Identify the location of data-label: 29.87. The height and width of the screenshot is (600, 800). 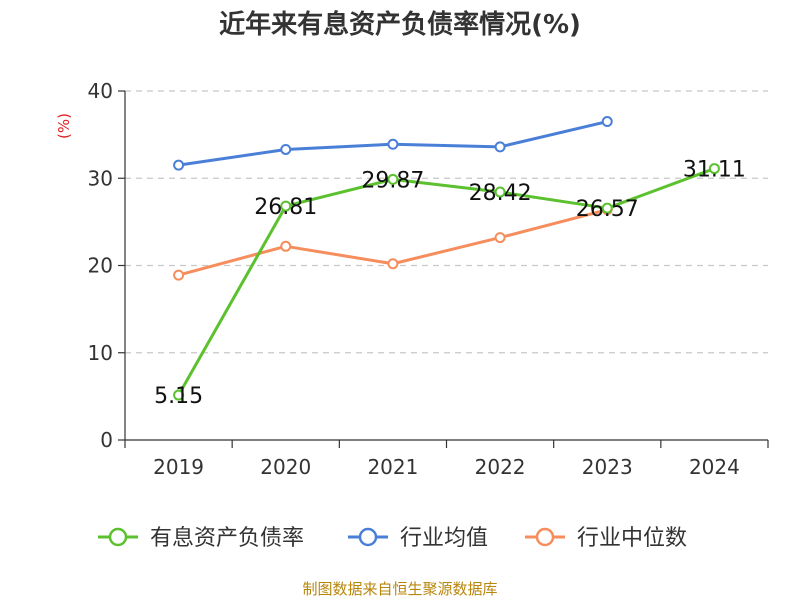
(392, 180).